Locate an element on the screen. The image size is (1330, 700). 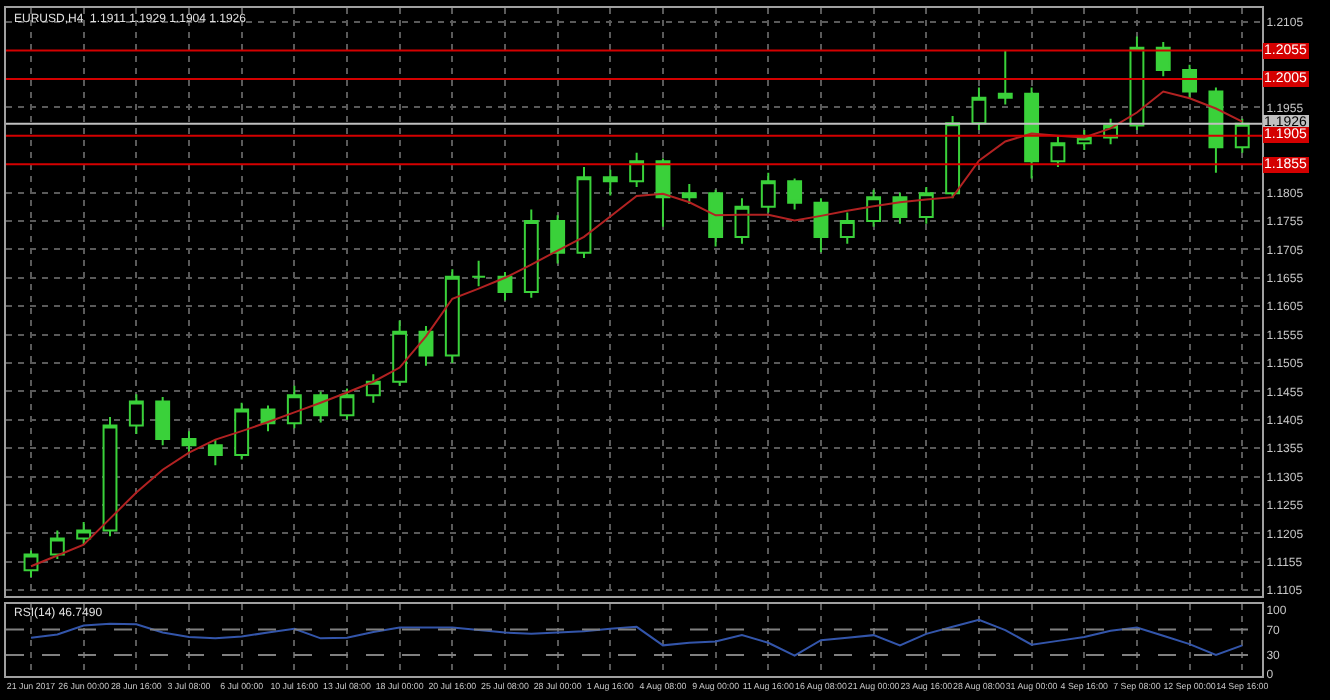
line-series is located at coordinates (637, 637).